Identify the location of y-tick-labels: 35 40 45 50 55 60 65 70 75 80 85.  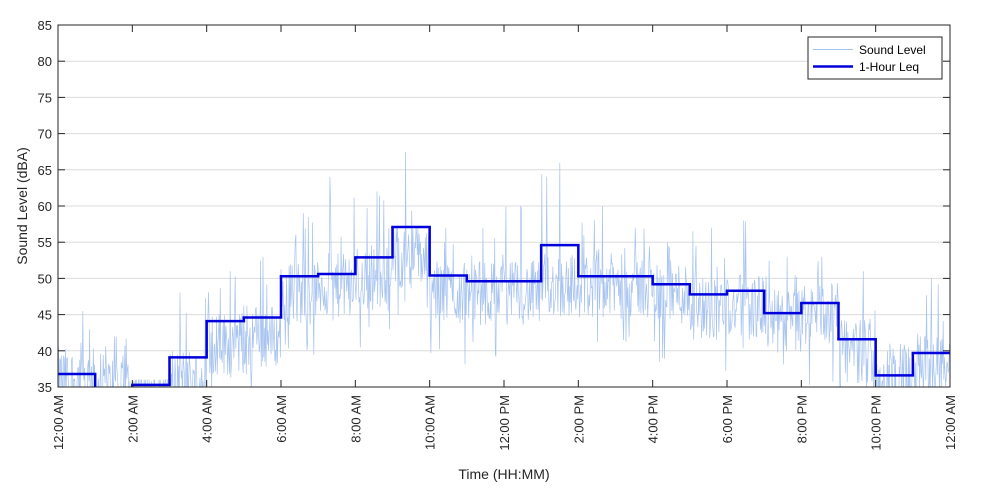
(45, 206).